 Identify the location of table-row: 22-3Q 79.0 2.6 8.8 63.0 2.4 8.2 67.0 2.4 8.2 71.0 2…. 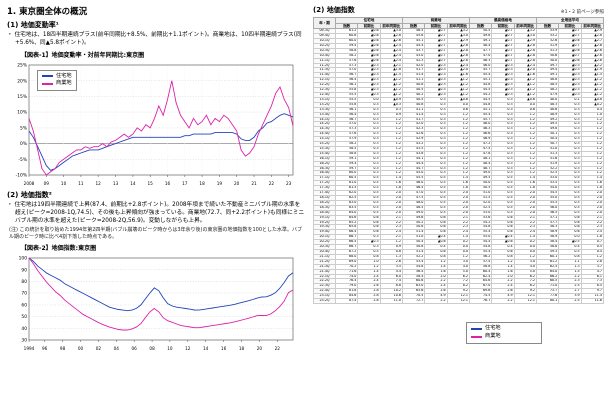
(459, 286).